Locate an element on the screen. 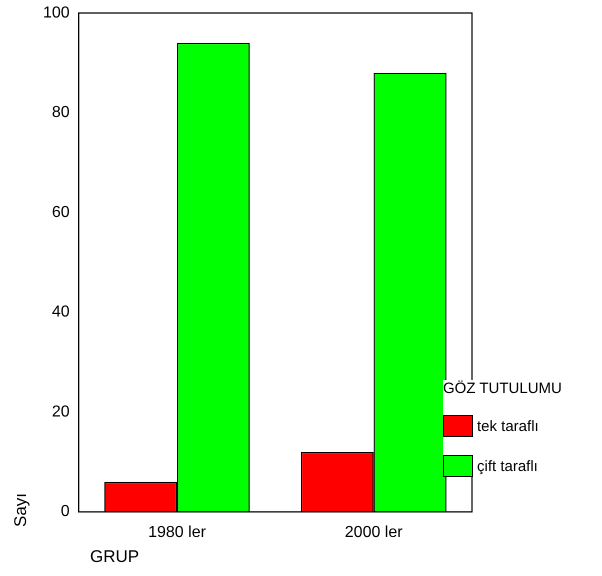 The width and height of the screenshot is (602, 576). x-tick-label: 1980 ler is located at coordinates (177, 532).